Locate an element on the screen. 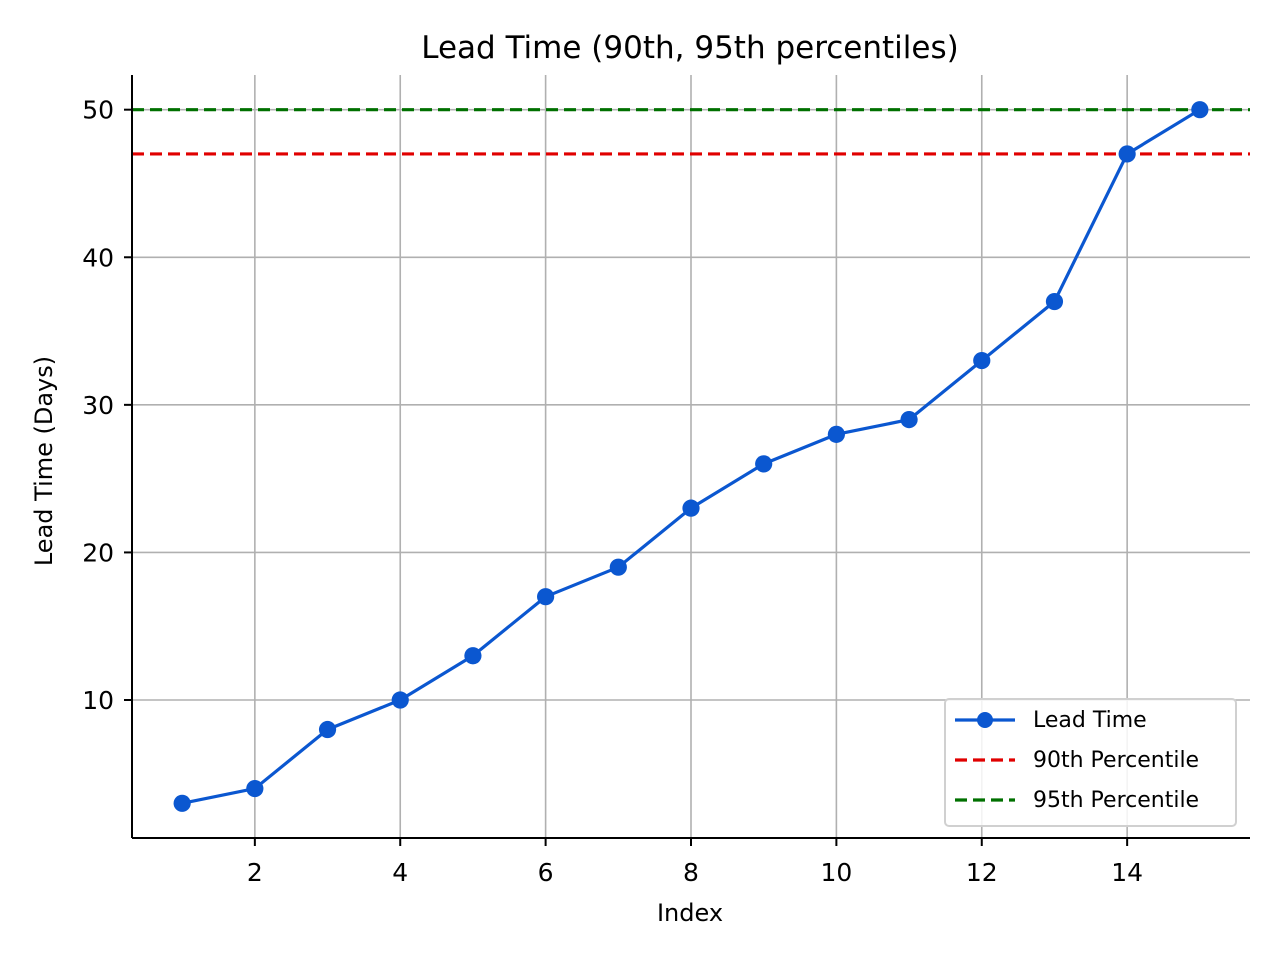 This screenshot has width=1280, height=960. y-tick-label-40: 40 is located at coordinates (98, 257).